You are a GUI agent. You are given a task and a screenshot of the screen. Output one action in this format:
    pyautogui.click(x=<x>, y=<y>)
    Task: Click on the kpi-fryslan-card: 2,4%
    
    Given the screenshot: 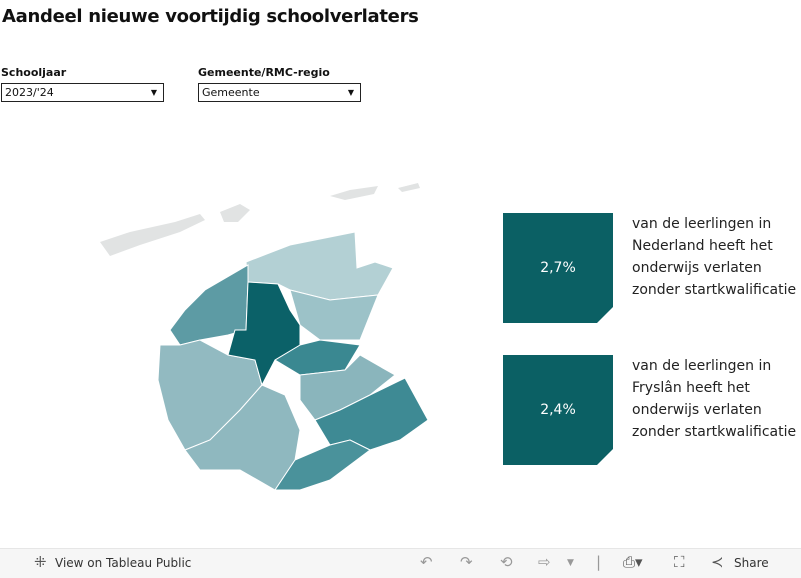 What is the action you would take?
    pyautogui.click(x=558, y=410)
    